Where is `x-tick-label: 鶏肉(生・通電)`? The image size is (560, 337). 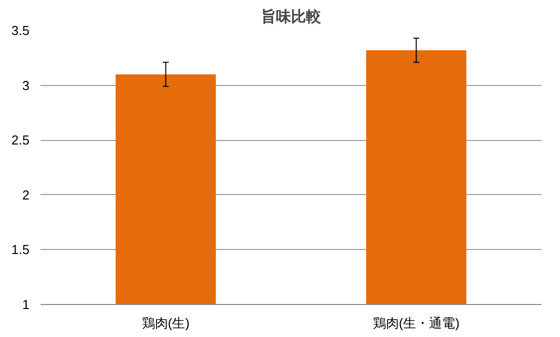 x-tick-label: 鶏肉(生・通電) is located at coordinates (416, 323).